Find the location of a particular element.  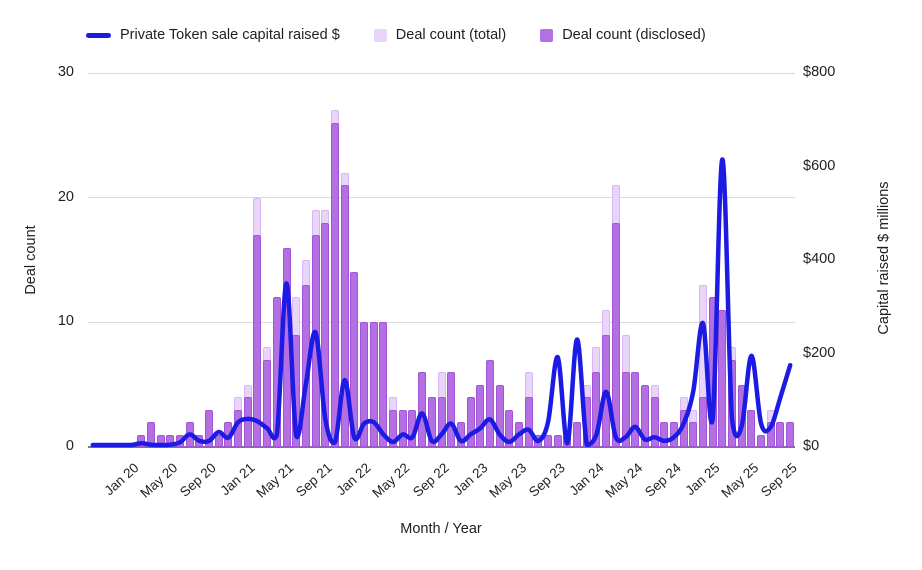

x-axis-tick-label: May 24 is located at coordinates (624, 480).